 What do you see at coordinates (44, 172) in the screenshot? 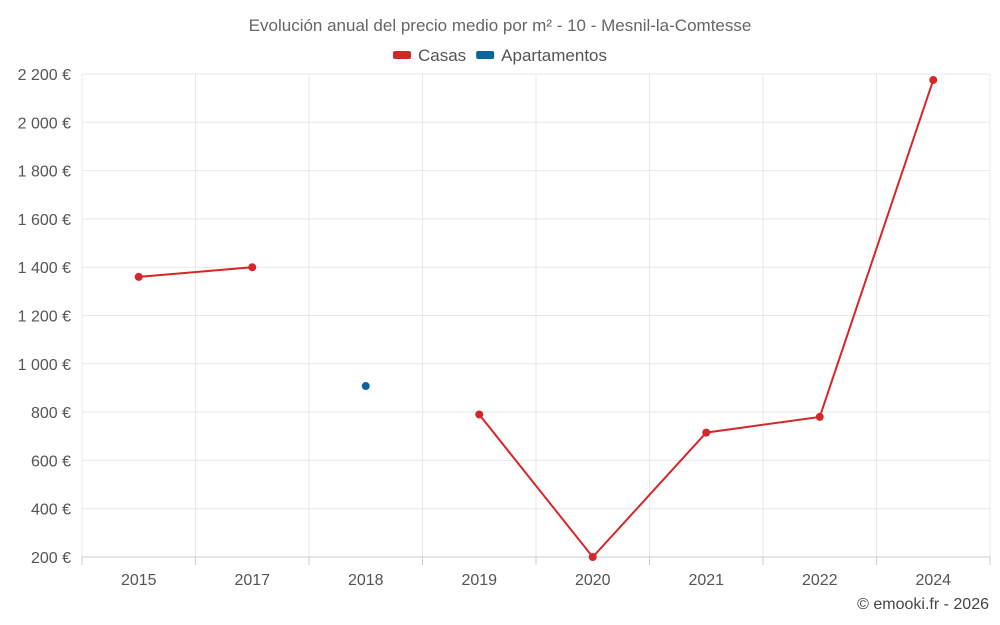
I see `y-tick-label: 1 800 €` at bounding box center [44, 172].